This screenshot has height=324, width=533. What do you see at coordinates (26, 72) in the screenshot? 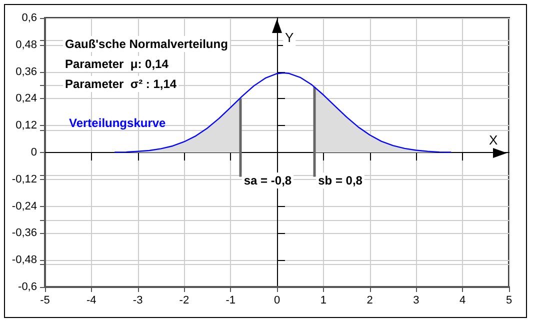
I see `y-tick-label: 0,36` at bounding box center [26, 72].